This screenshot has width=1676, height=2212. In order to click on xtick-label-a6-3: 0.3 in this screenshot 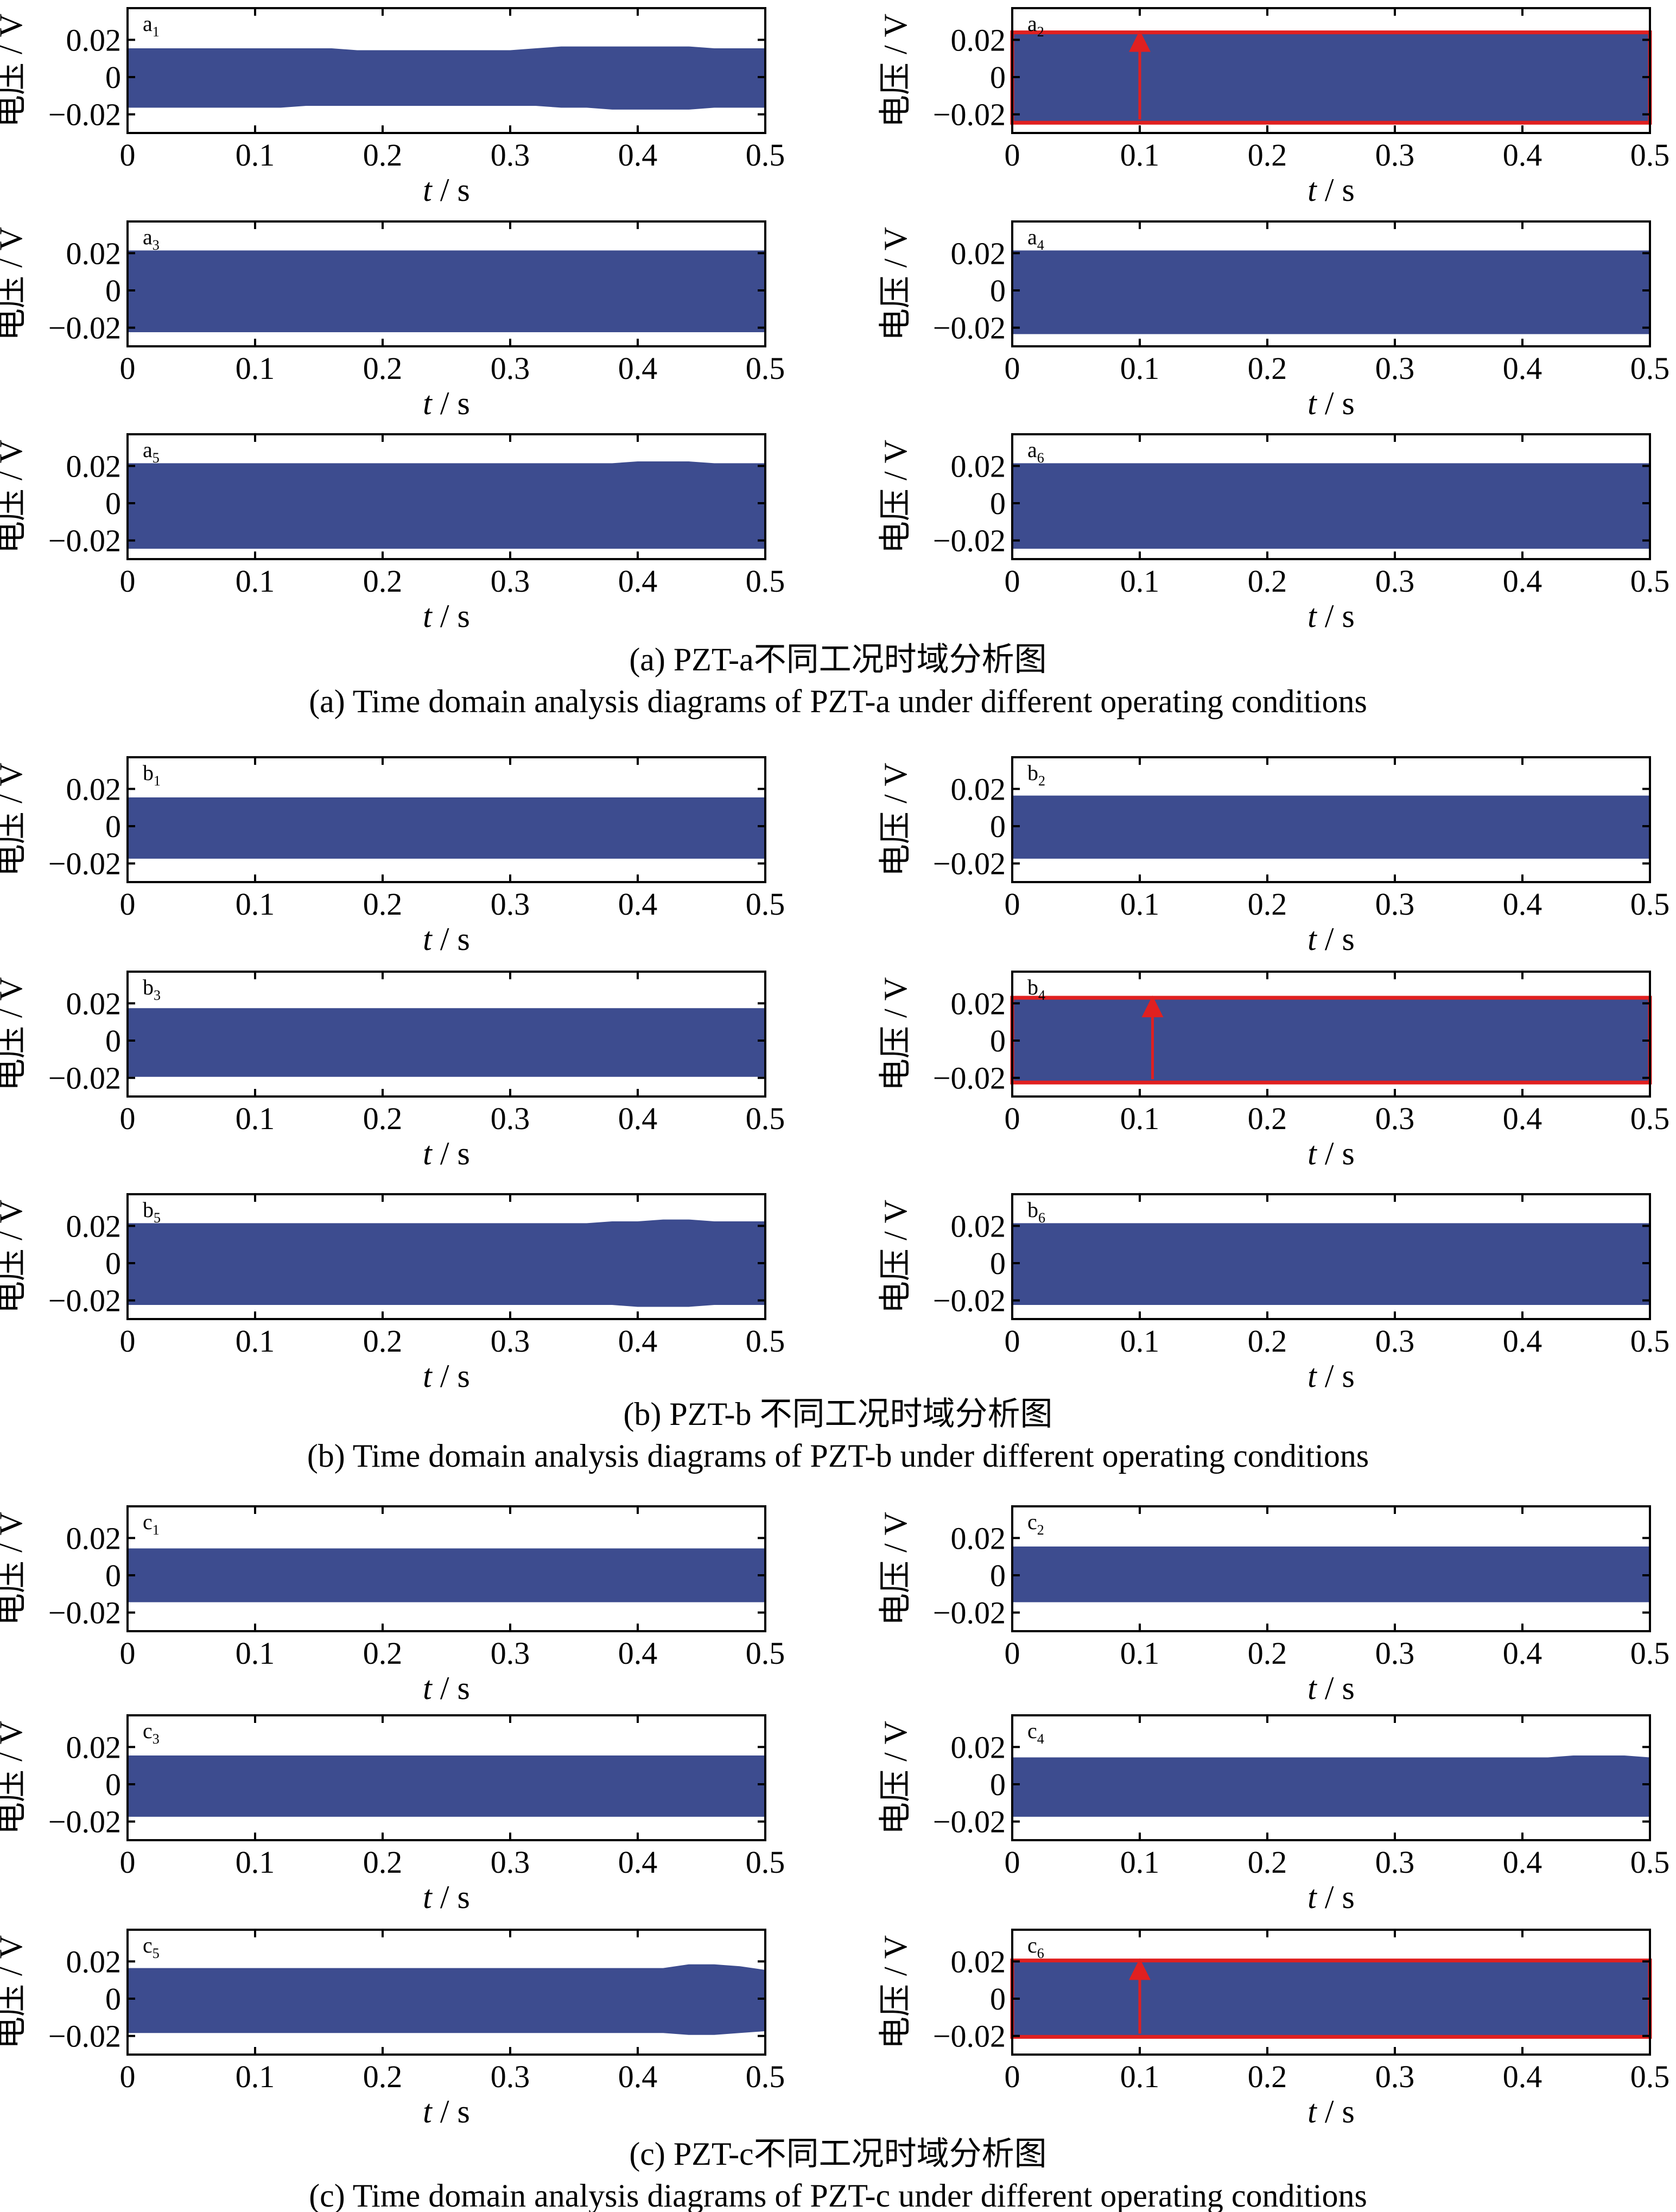, I will do `click(1395, 581)`.